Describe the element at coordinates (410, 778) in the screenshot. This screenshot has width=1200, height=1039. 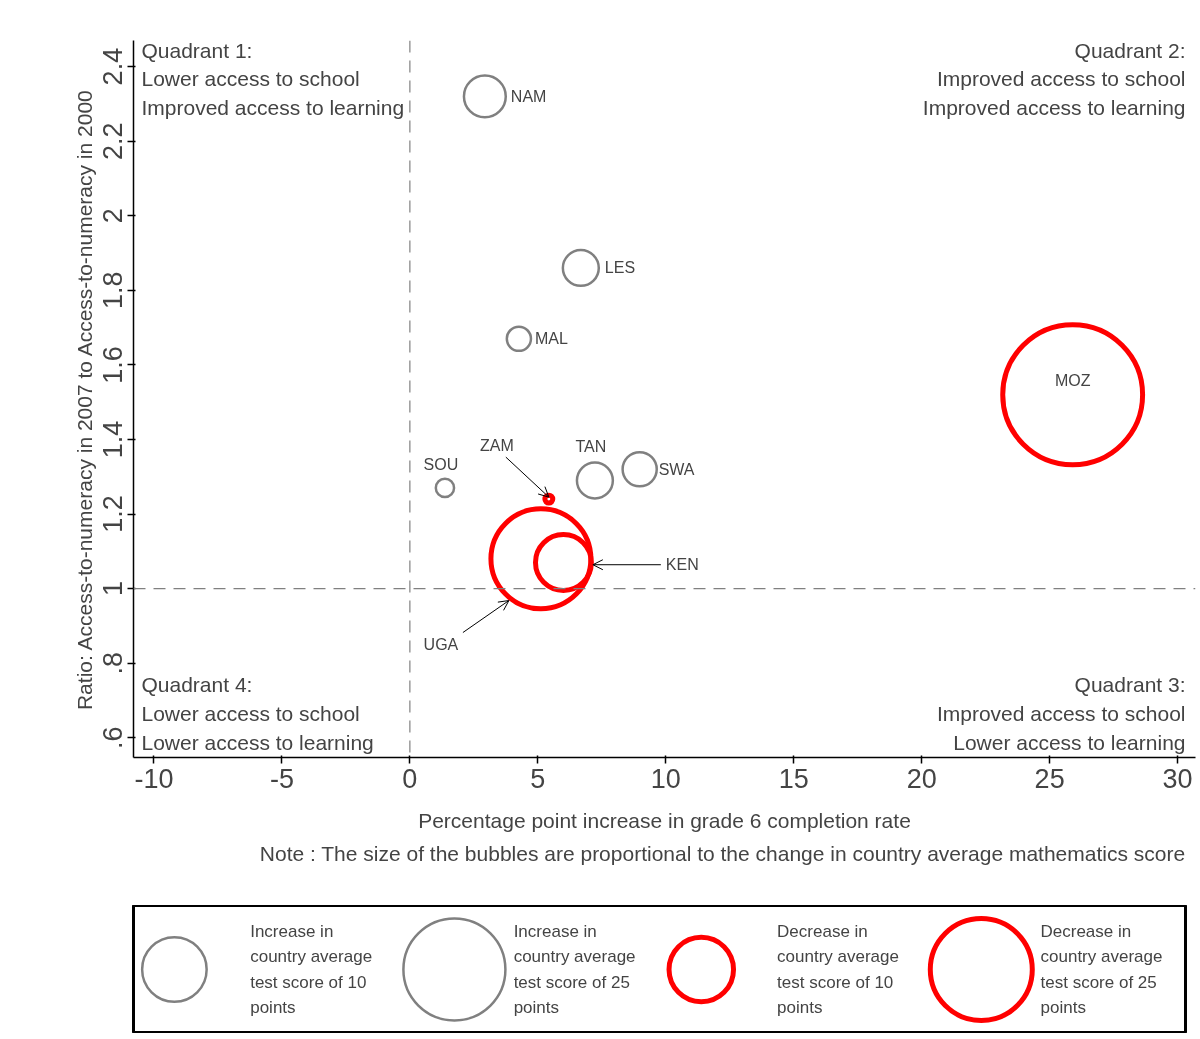
I see `x-tick-label: 0` at that location.